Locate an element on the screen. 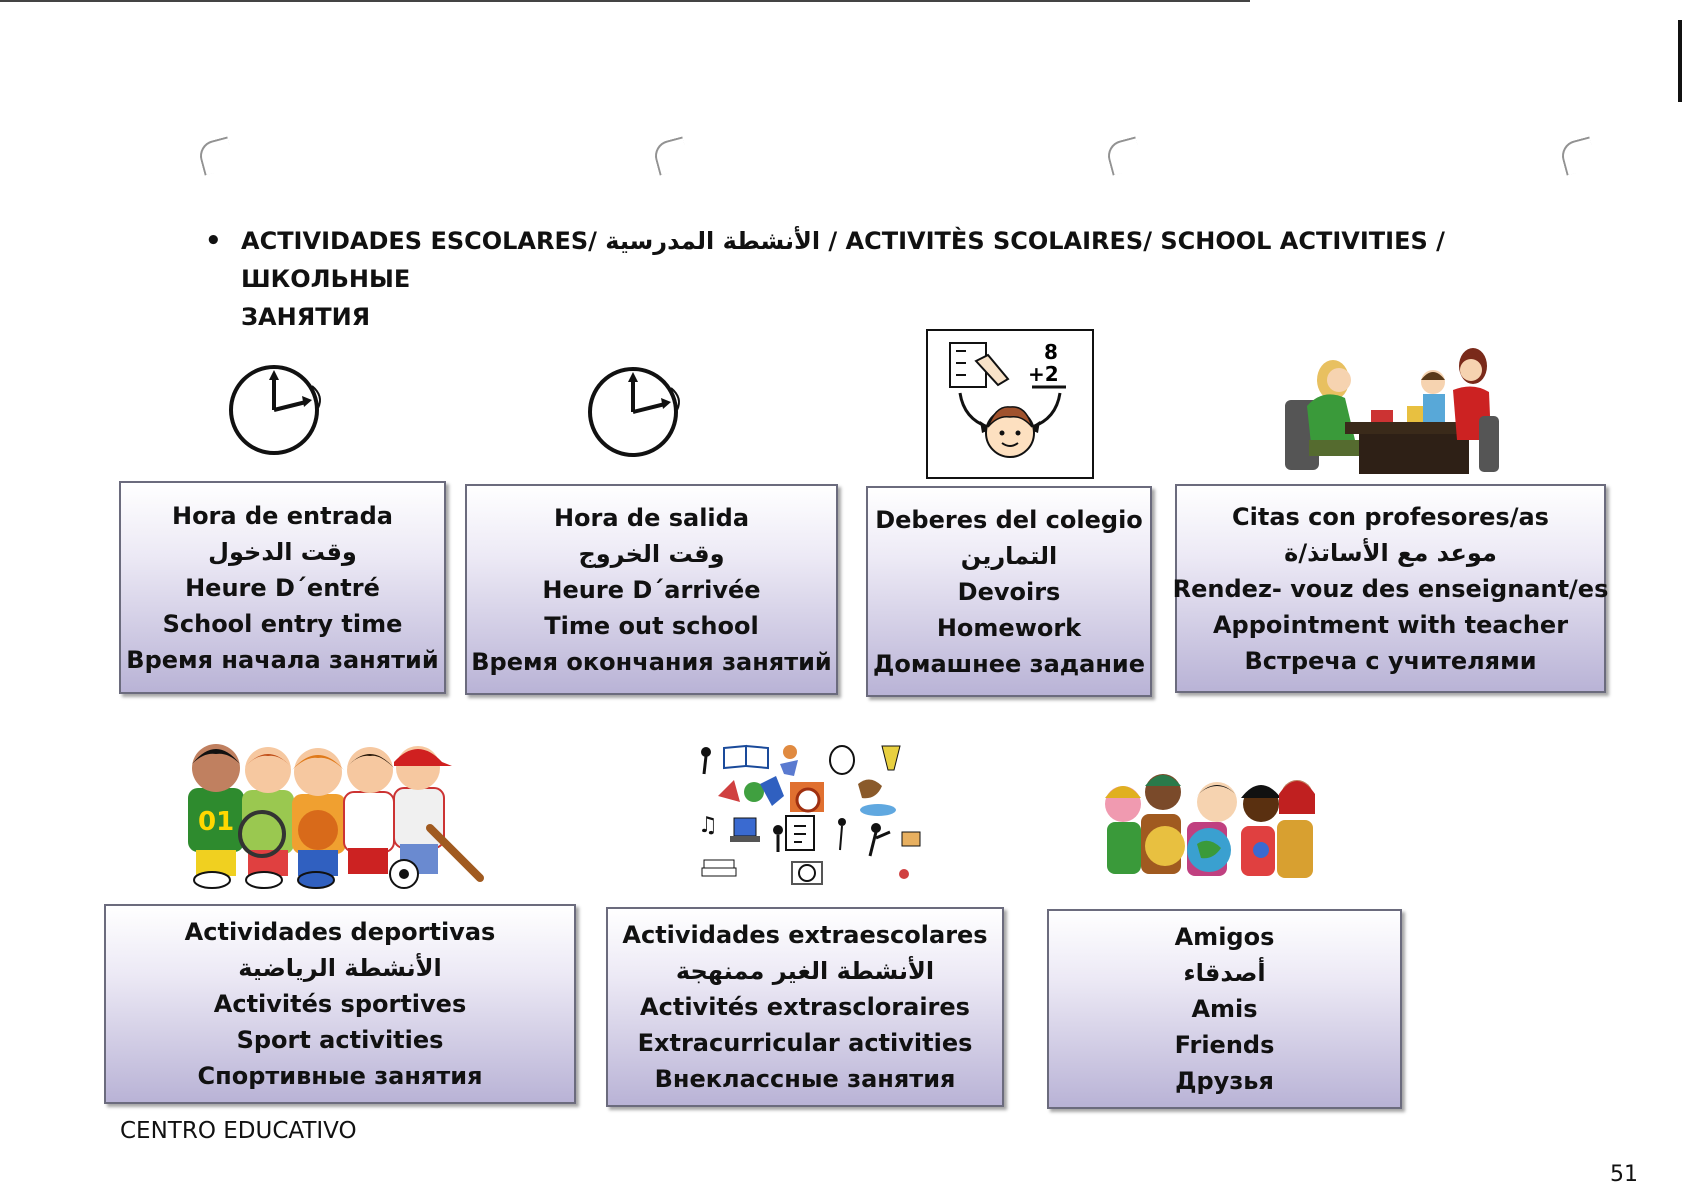 This screenshot has height=1190, width=1682. label-en: Time out school is located at coordinates (651, 625).